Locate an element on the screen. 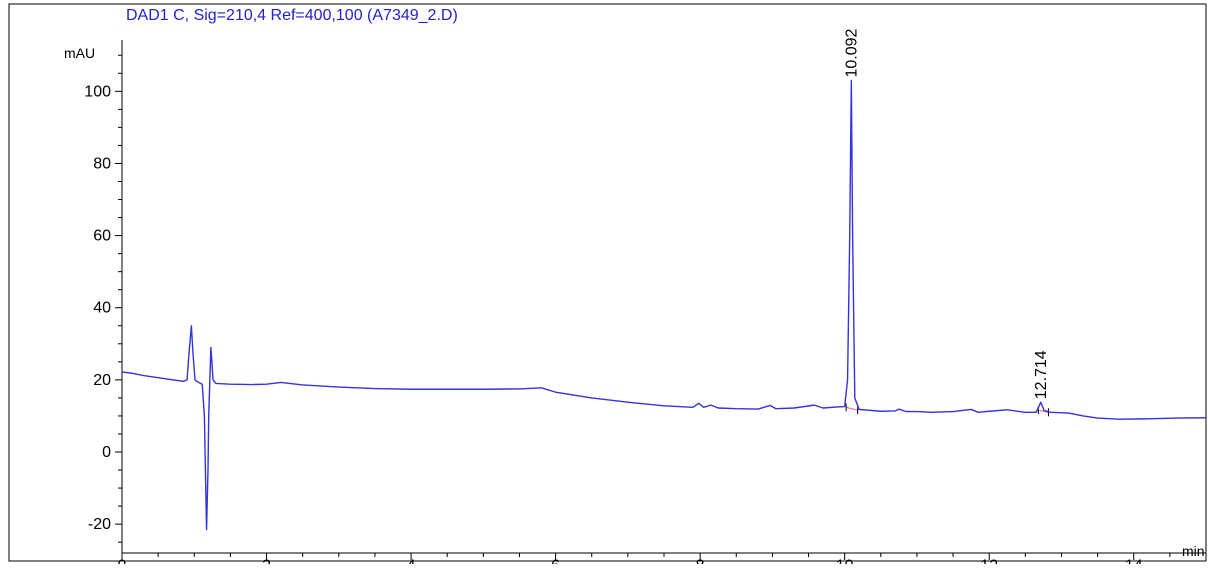 This screenshot has height=569, width=1208. y-tick-label: -20 is located at coordinates (99, 524).